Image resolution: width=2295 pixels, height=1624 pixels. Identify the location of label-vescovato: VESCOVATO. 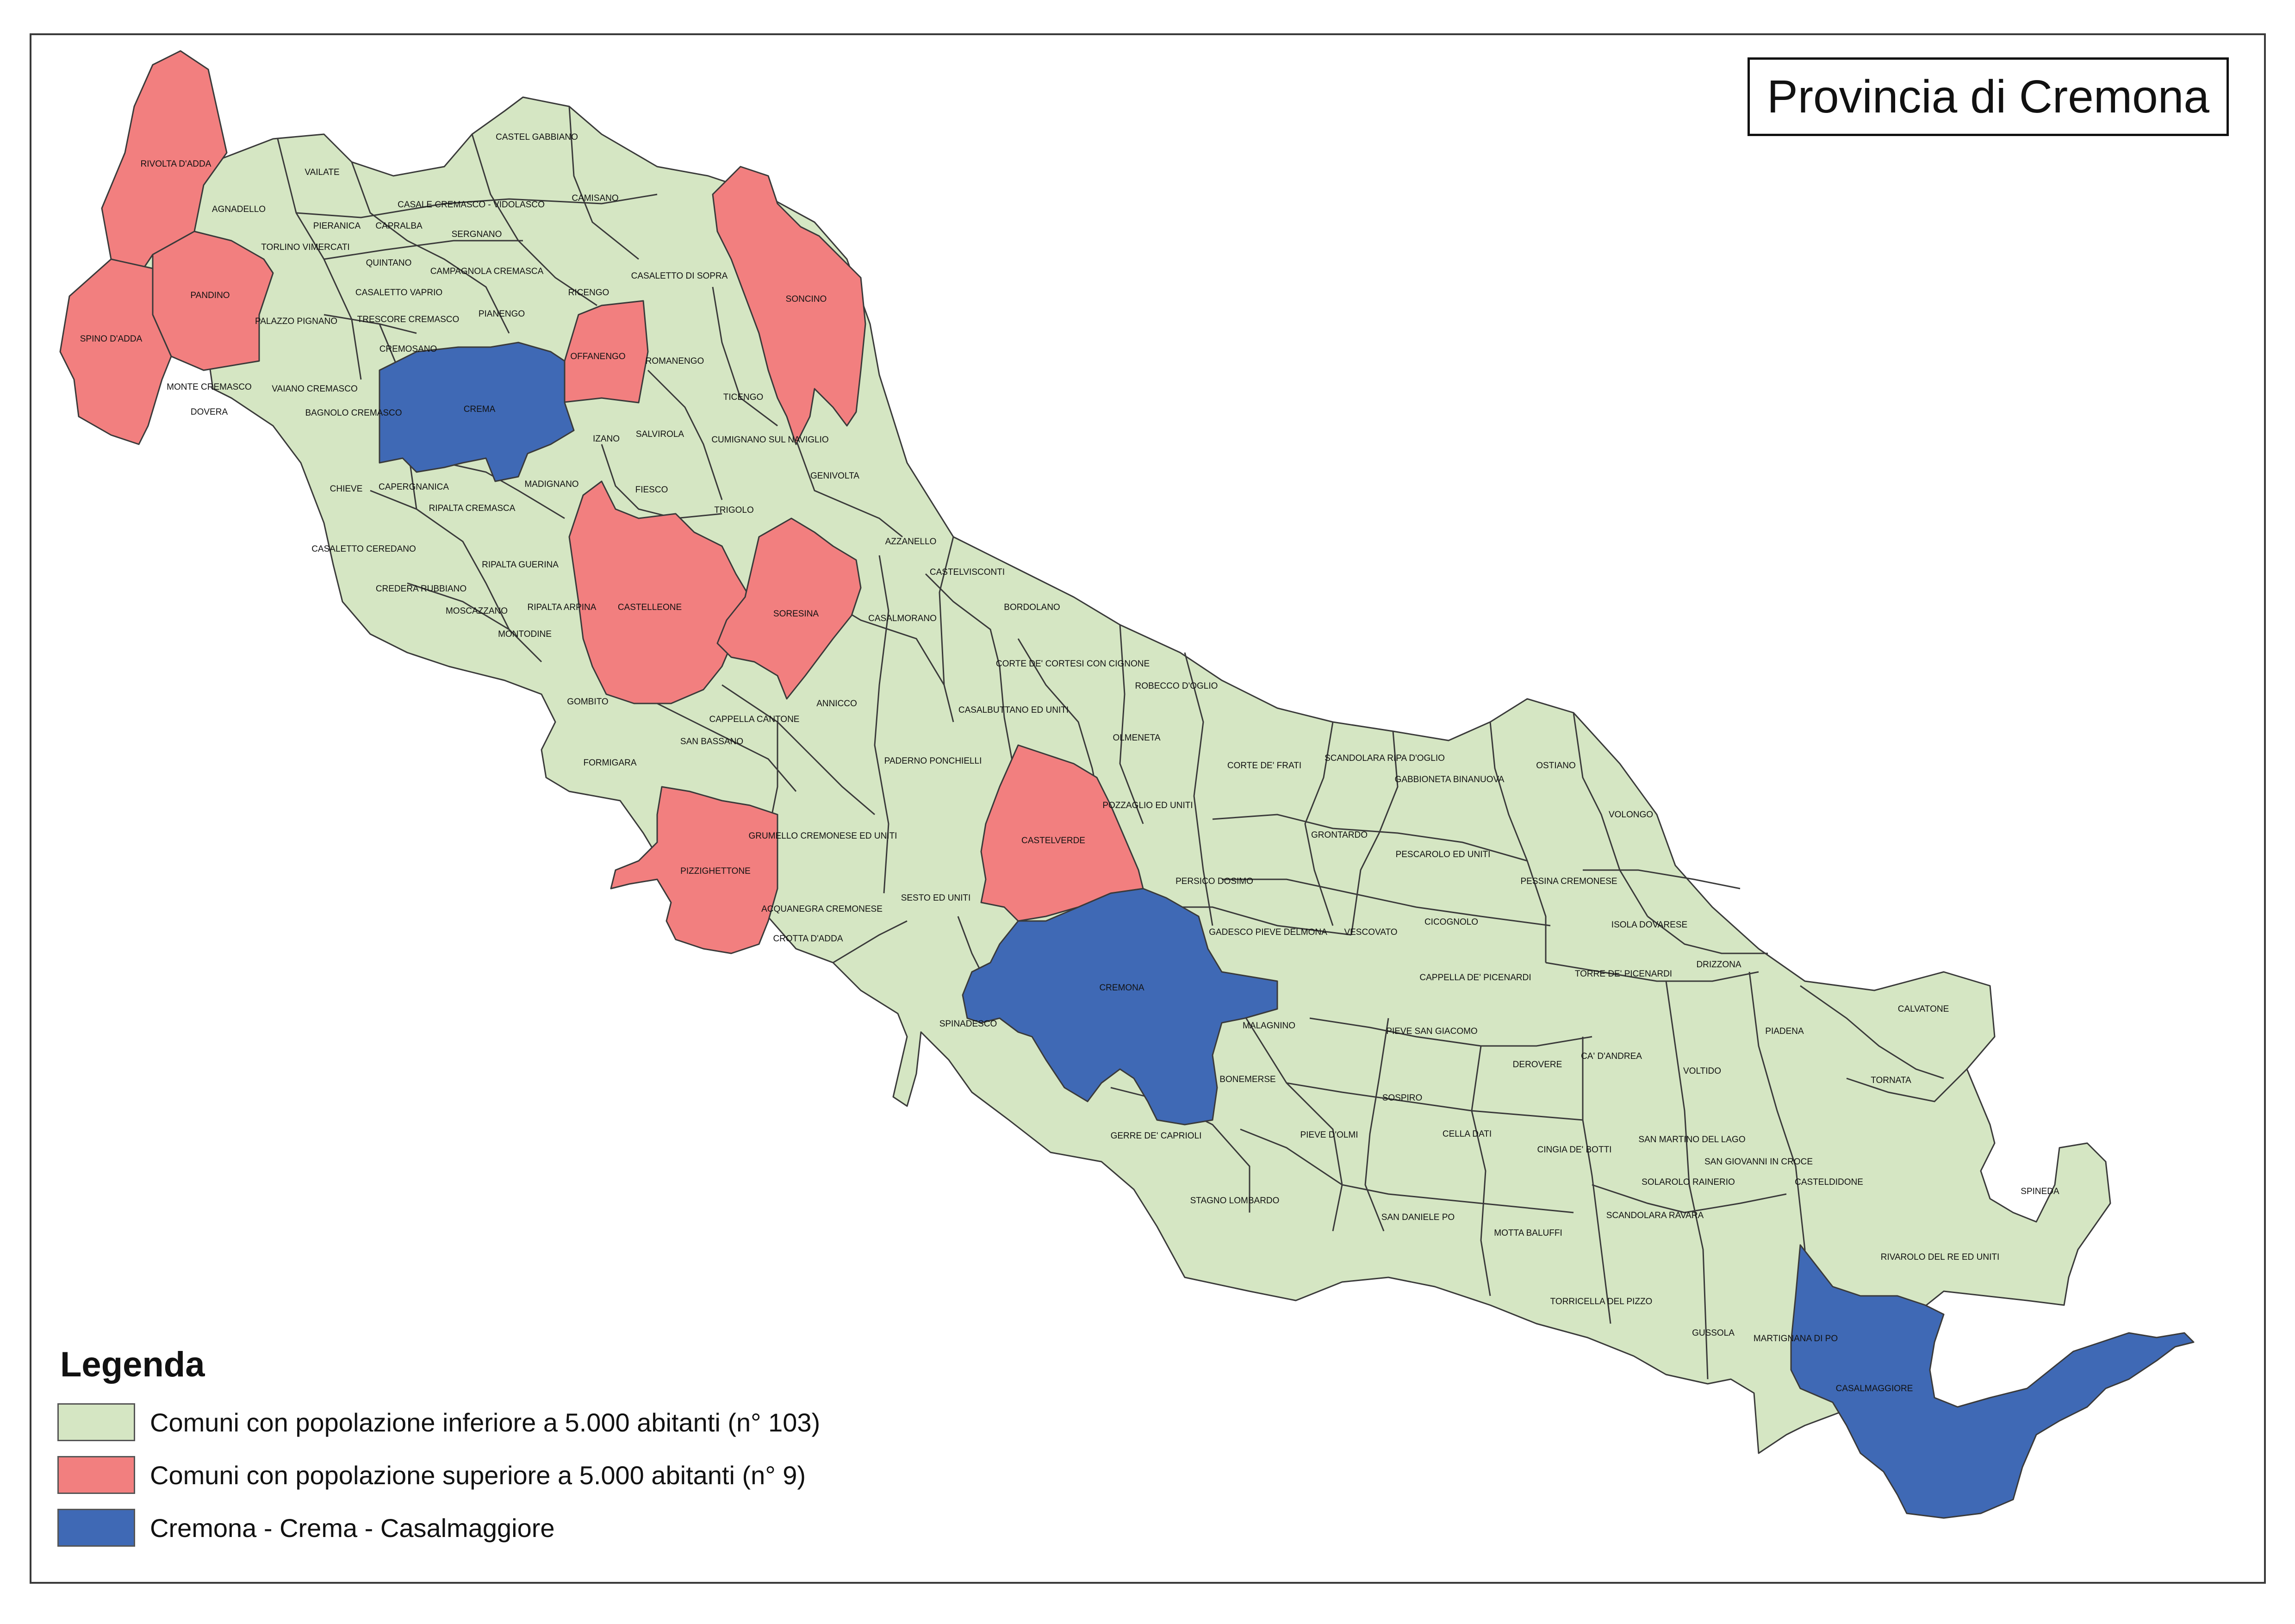
(1370, 932).